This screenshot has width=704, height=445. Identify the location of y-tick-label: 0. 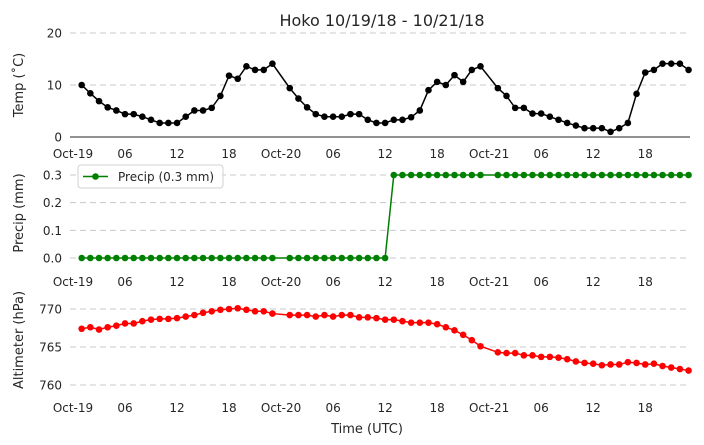
(58, 138).